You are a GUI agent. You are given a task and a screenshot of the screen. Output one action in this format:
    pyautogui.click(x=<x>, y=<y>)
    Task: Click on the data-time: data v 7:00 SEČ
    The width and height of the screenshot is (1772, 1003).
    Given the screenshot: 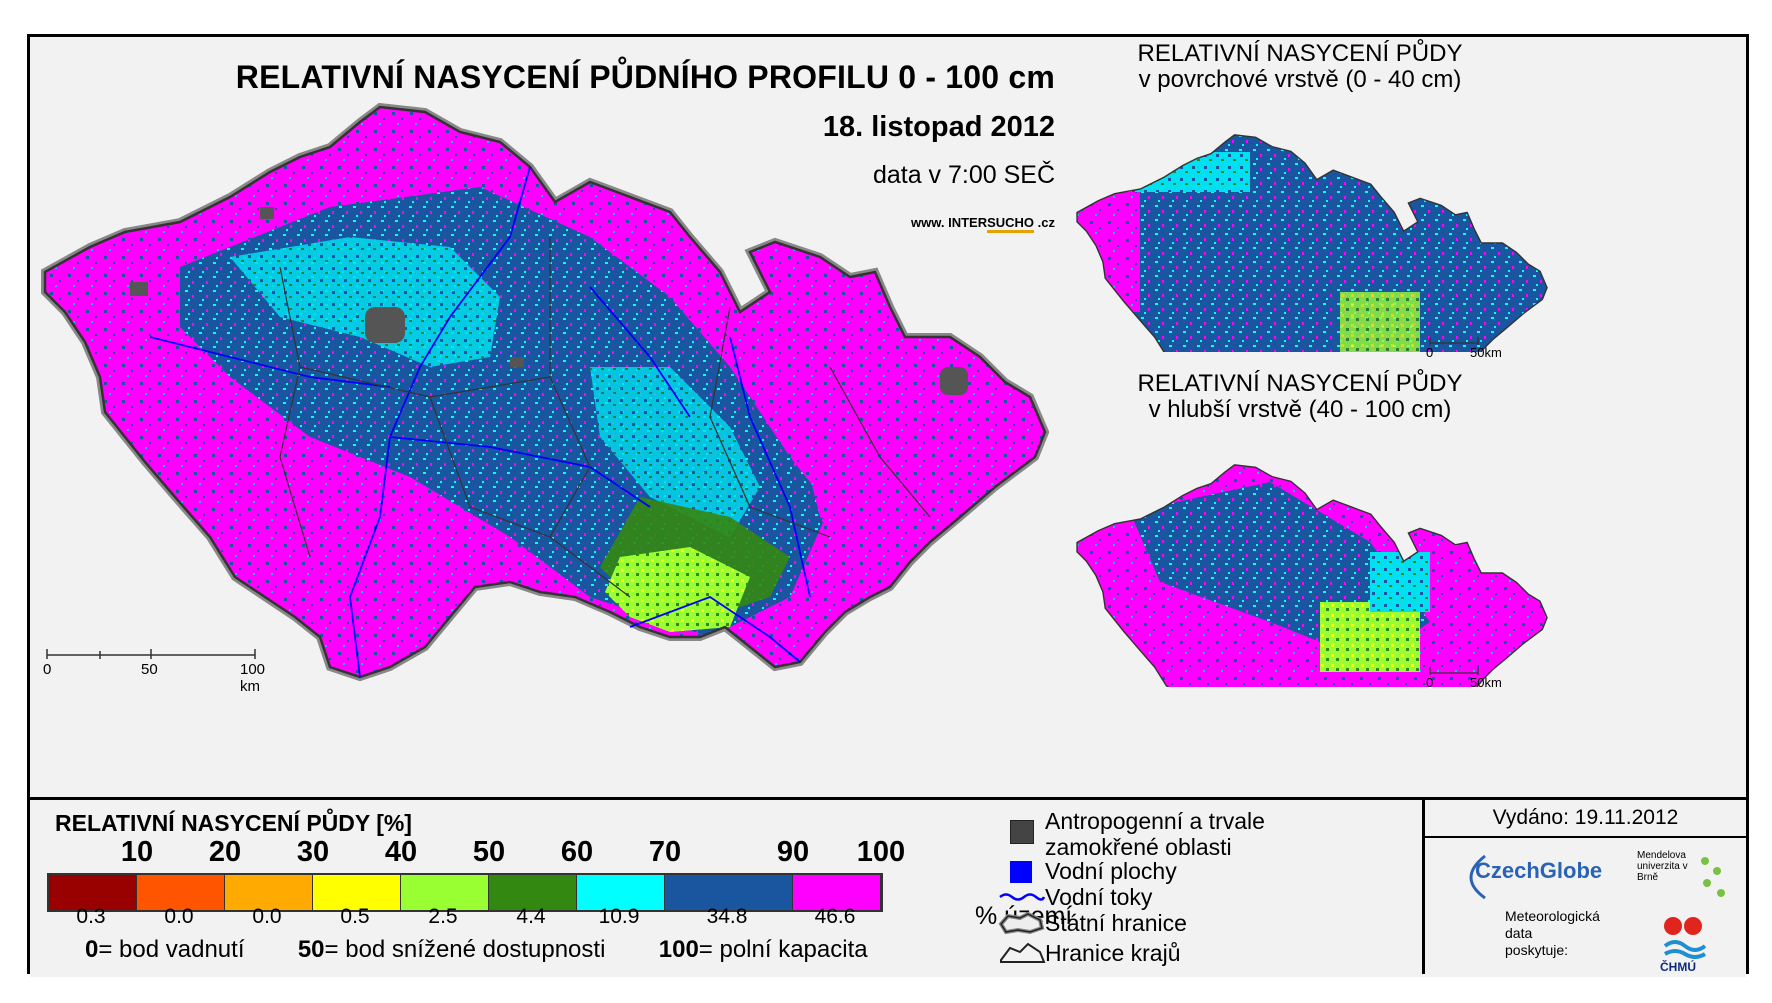 What is the action you would take?
    pyautogui.click(x=963, y=175)
    